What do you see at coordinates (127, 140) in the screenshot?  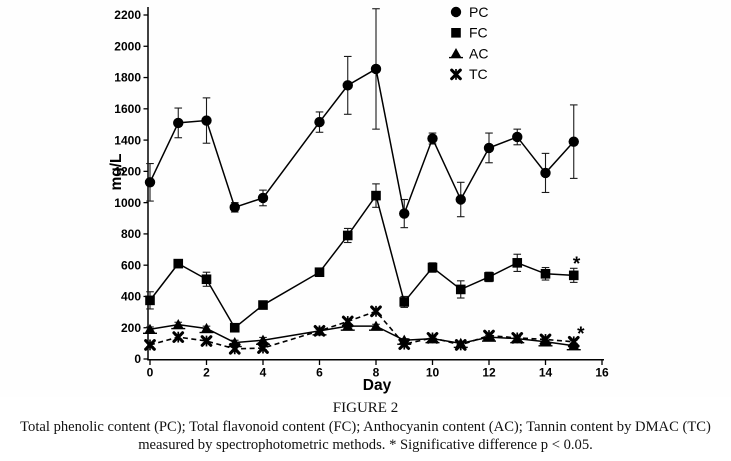 I see `y-tick-label: 1400` at bounding box center [127, 140].